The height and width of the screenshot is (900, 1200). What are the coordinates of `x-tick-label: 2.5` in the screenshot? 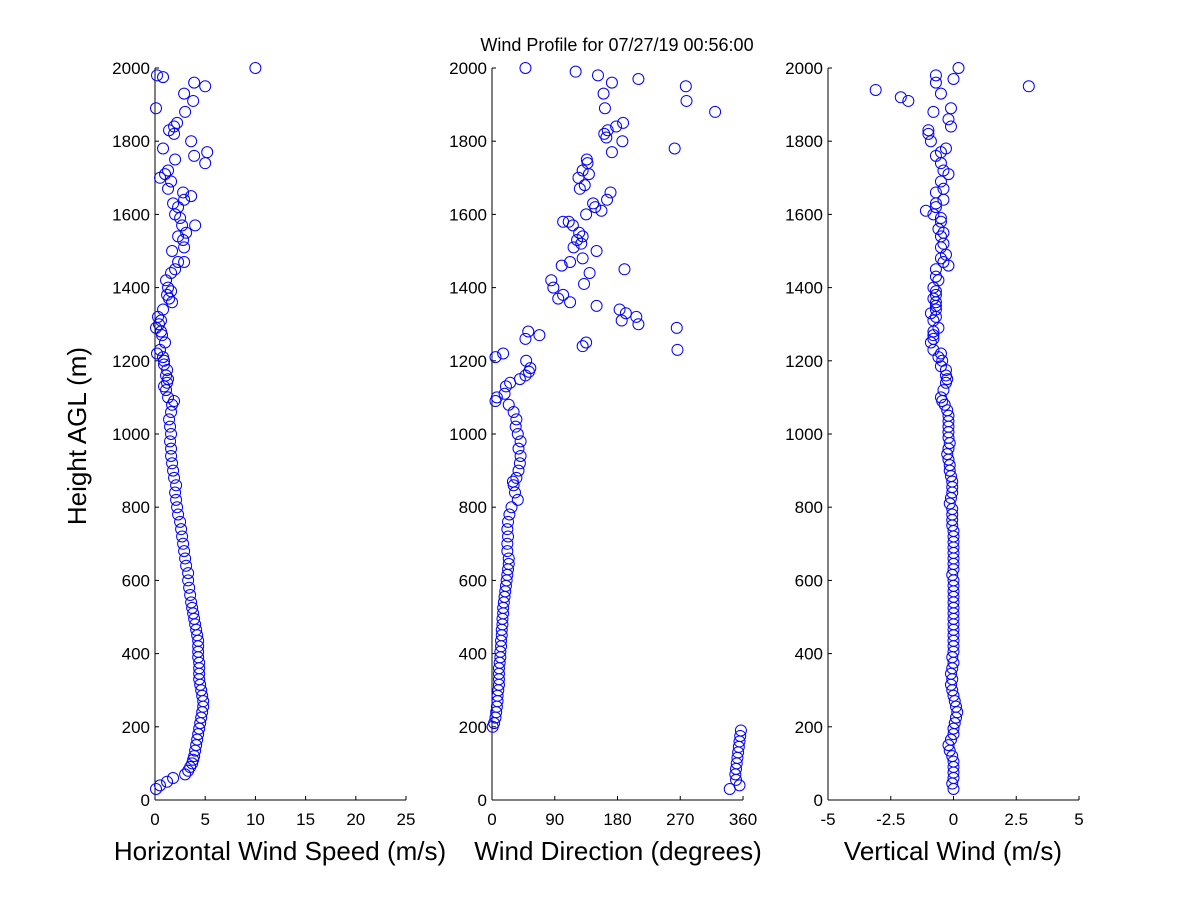 It's located at (1016, 819).